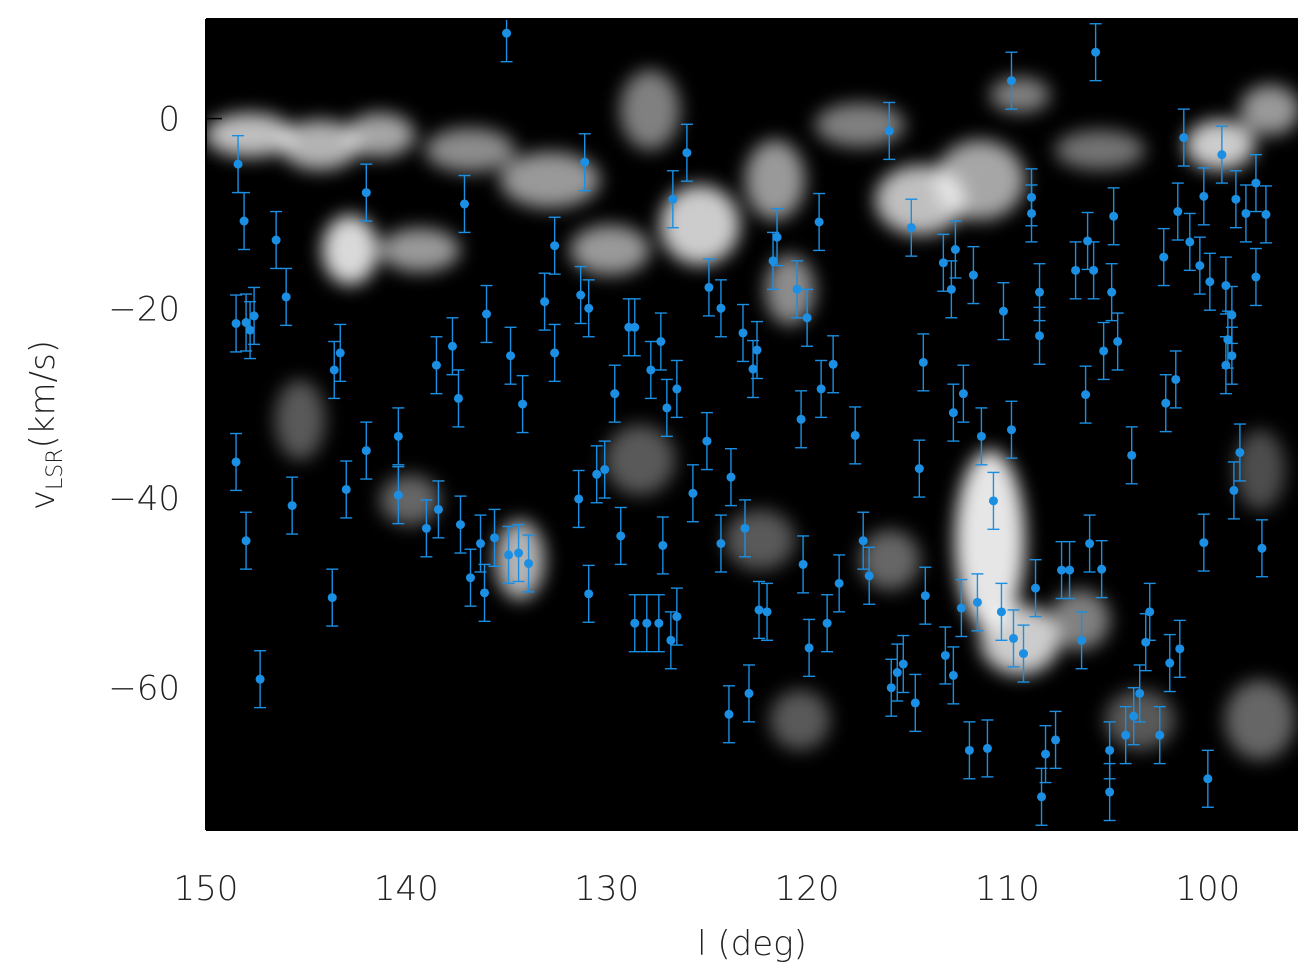 The image size is (1298, 969). What do you see at coordinates (43, 394) in the screenshot?
I see `y-axis-label-unit: (km/s)` at bounding box center [43, 394].